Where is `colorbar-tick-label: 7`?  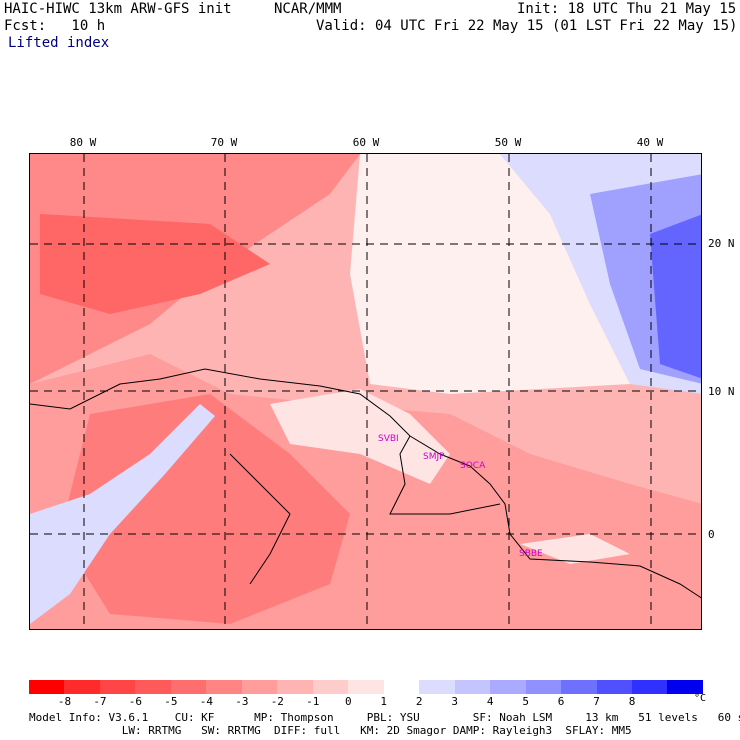
colorbar-tick-label: 7 is located at coordinates (596, 701).